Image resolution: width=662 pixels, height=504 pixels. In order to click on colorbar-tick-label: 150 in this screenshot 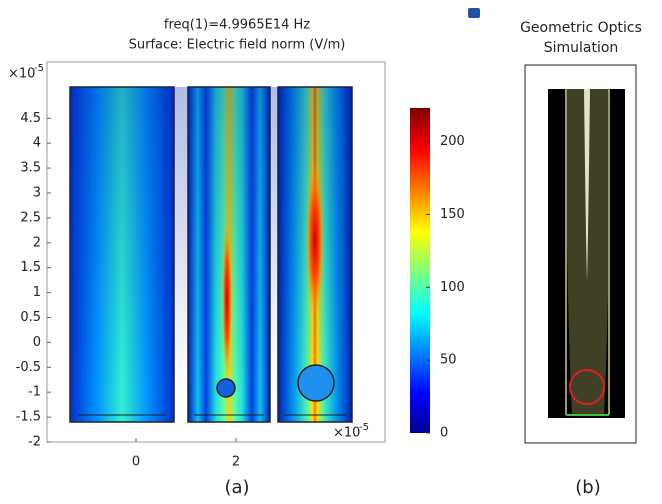, I will do `click(452, 214)`.